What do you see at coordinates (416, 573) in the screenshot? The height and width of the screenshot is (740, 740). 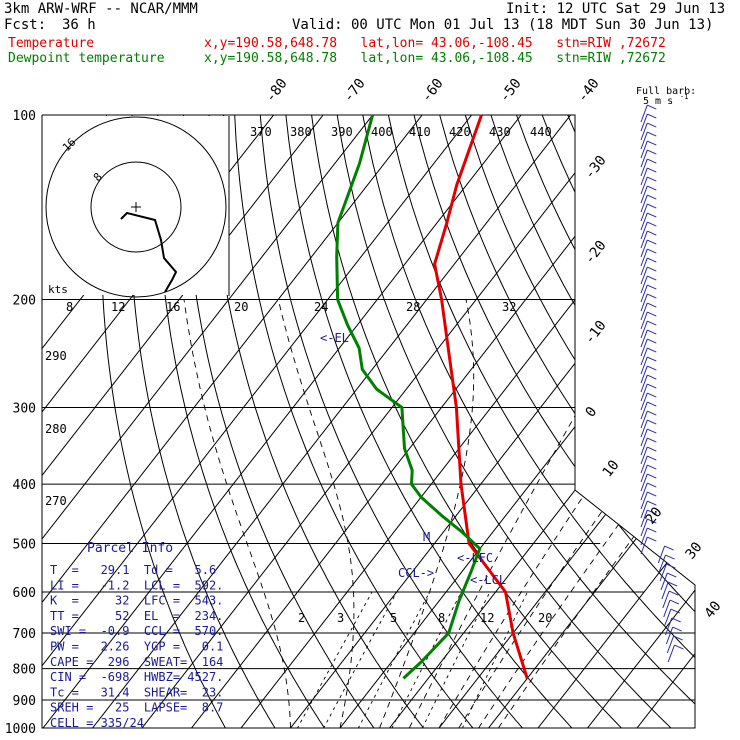 I see `ccl-marker: CCL->` at bounding box center [416, 573].